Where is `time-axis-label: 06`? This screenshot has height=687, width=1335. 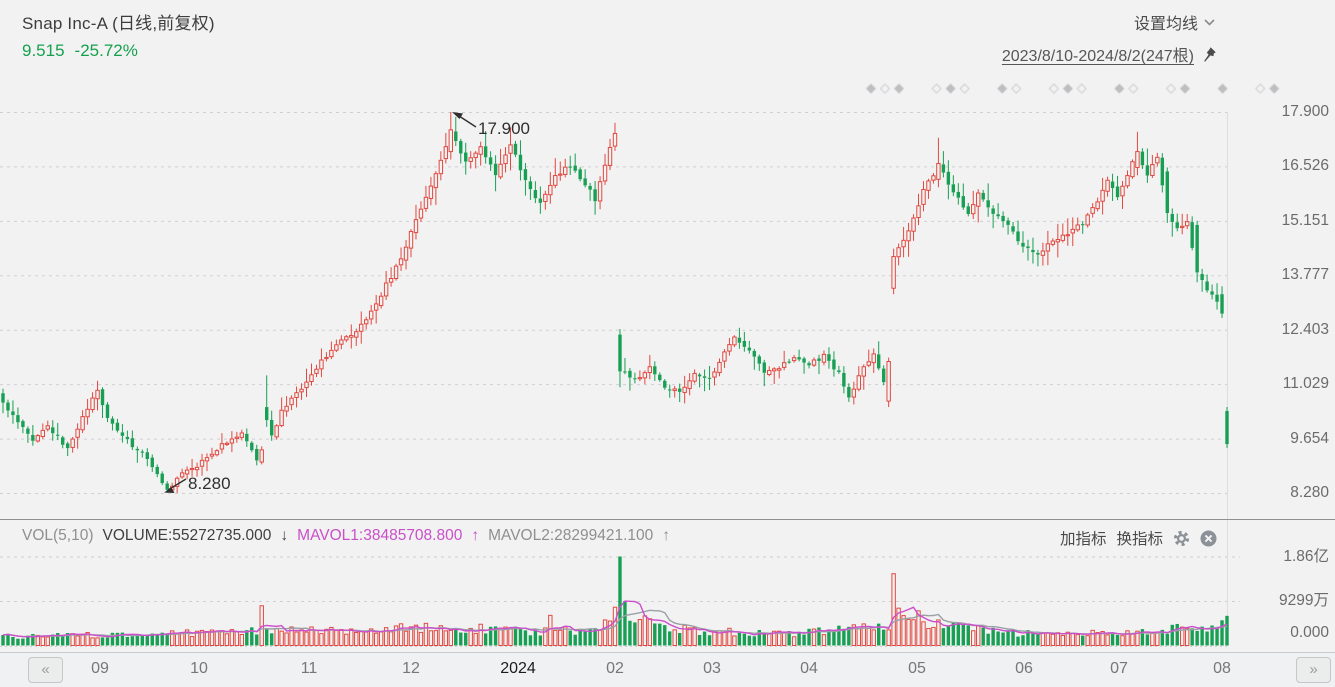 time-axis-label: 06 is located at coordinates (1024, 668).